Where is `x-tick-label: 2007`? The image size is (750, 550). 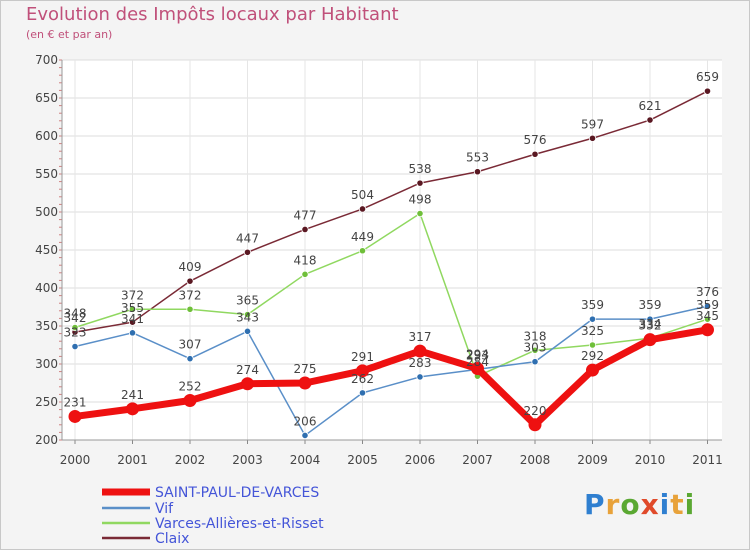
x-tick-label: 2007 is located at coordinates (477, 460).